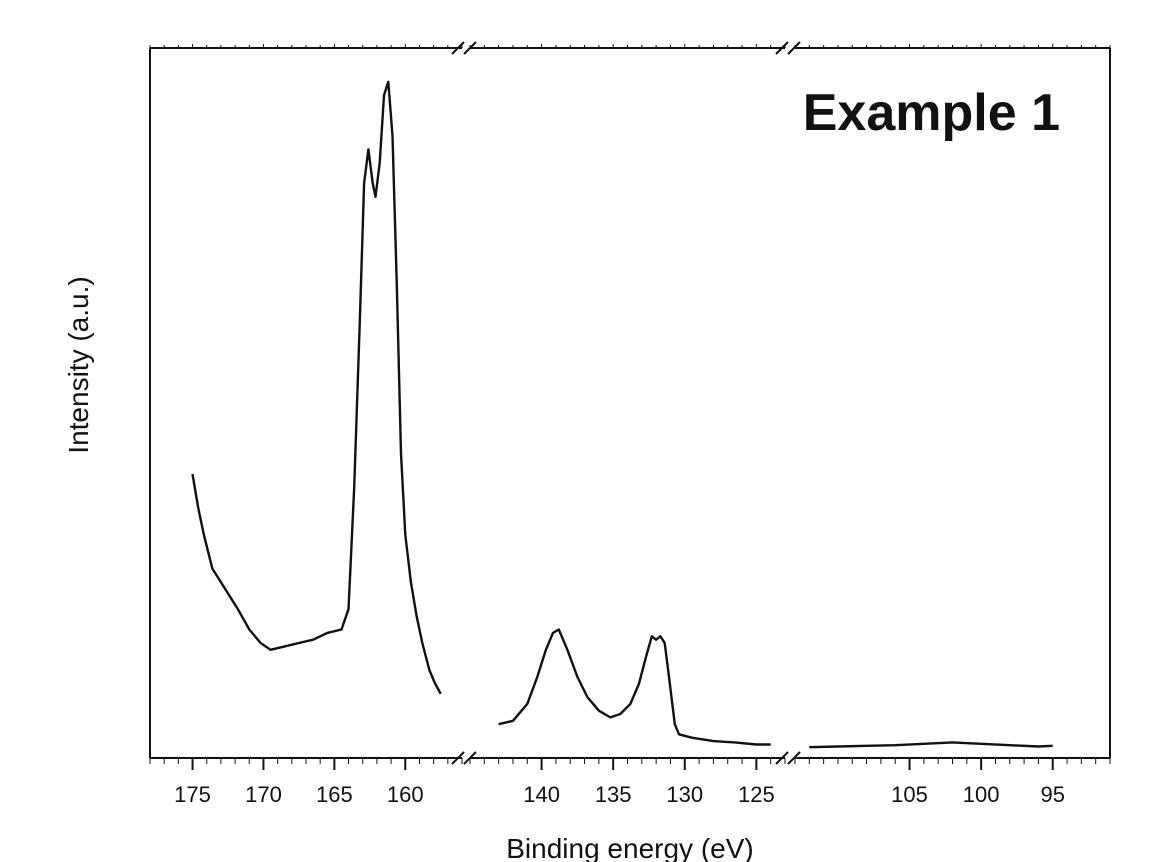 The height and width of the screenshot is (862, 1174). What do you see at coordinates (334, 794) in the screenshot?
I see `x-tick-label: 165` at bounding box center [334, 794].